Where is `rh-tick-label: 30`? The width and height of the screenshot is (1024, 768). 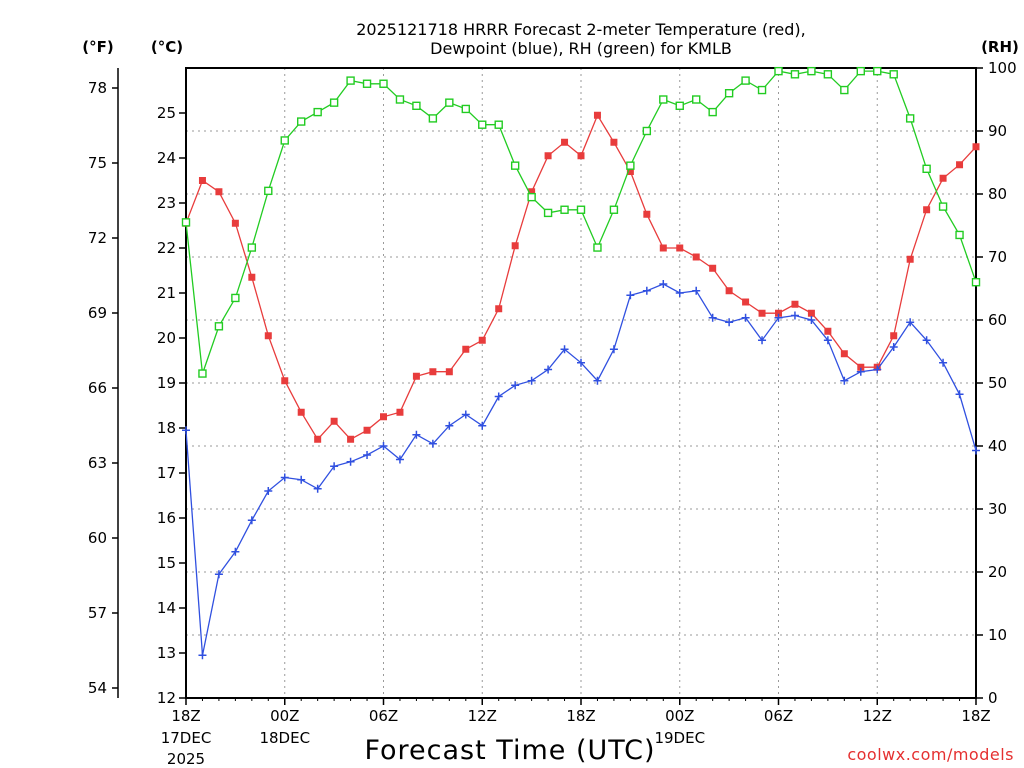
rh-tick-label: 30 is located at coordinates (997, 509).